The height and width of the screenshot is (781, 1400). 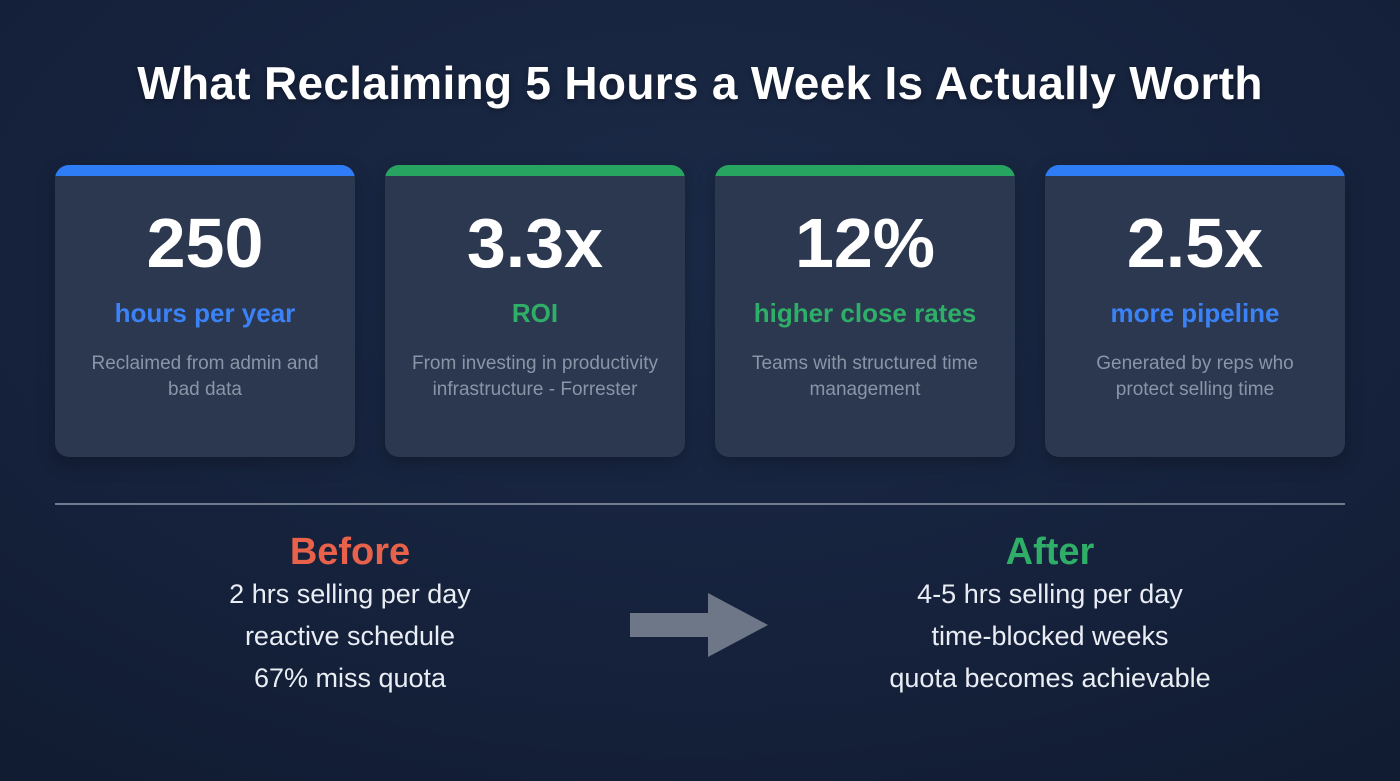 What do you see at coordinates (865, 377) in the screenshot?
I see `stat-description: Teams with structured time management` at bounding box center [865, 377].